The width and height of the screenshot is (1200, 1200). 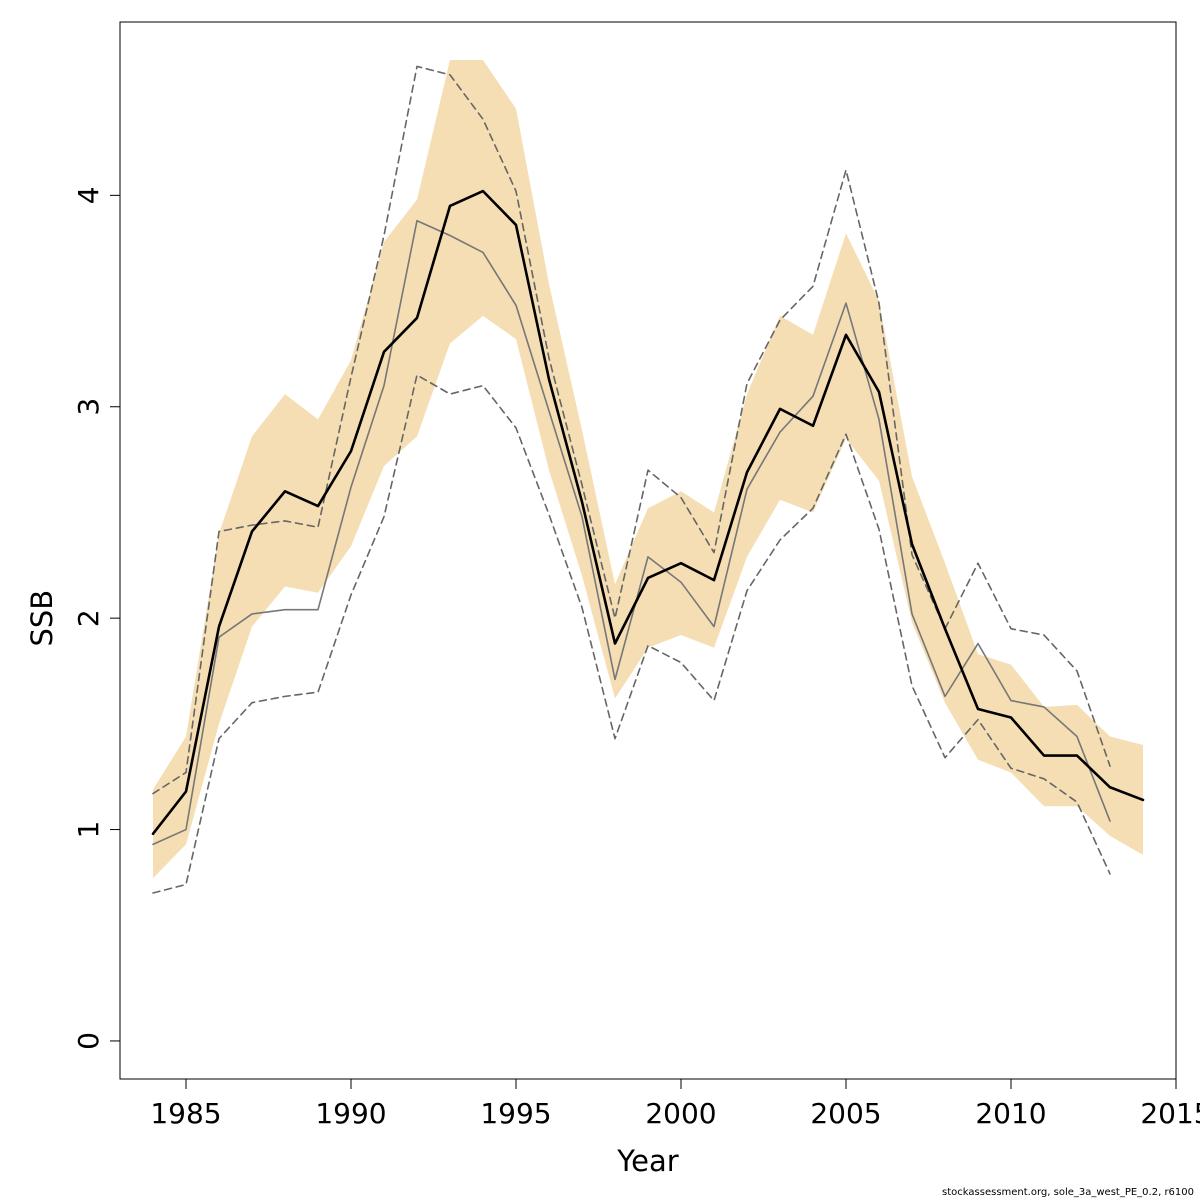 What do you see at coordinates (845, 1113) in the screenshot?
I see `x-tick-label: 2005` at bounding box center [845, 1113].